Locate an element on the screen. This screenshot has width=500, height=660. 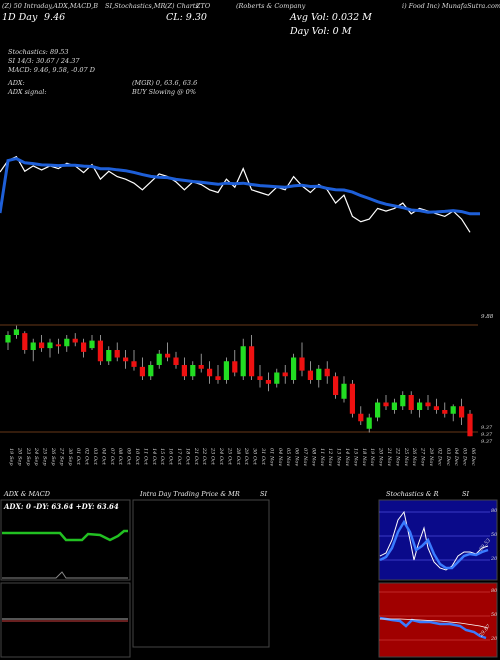
date-tick-label: 27 Nov is located at coordinates (423, 456).